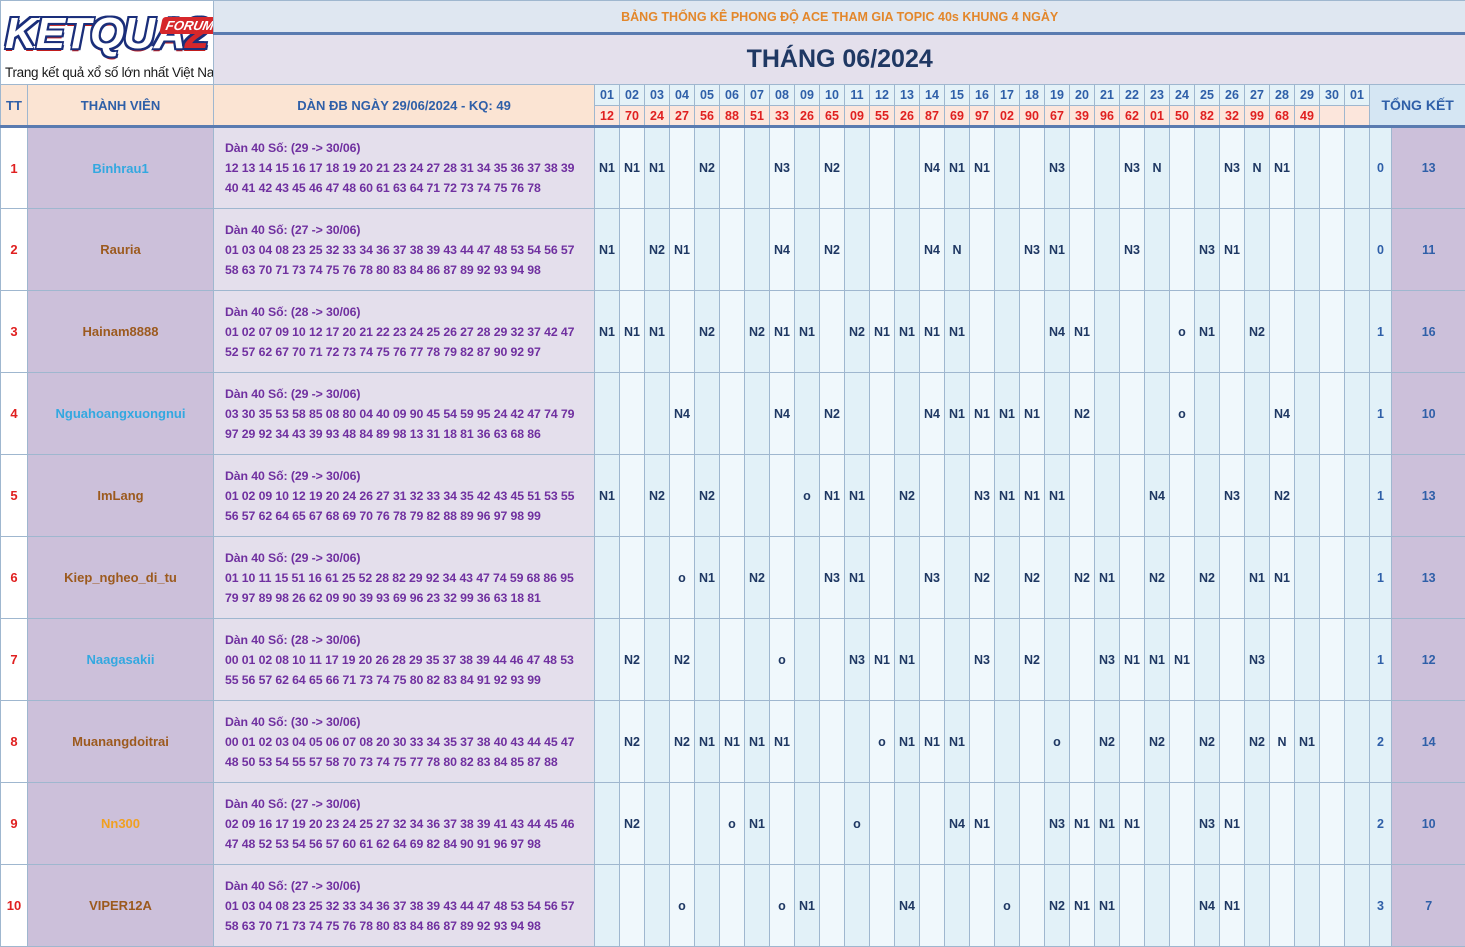  I want to click on member-name: VIPER12A, so click(121, 906).